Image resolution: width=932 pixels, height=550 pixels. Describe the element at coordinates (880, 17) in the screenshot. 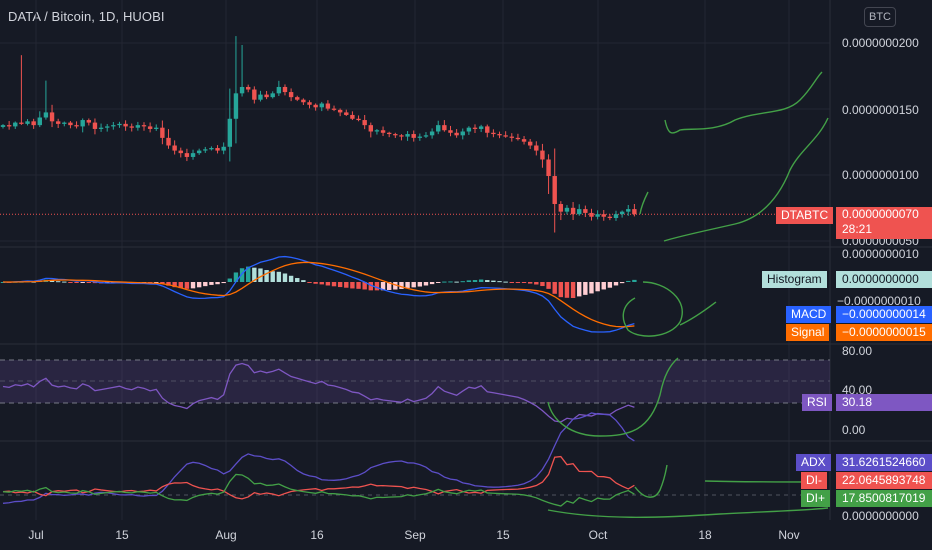

I see `currency-button: BTC` at that location.